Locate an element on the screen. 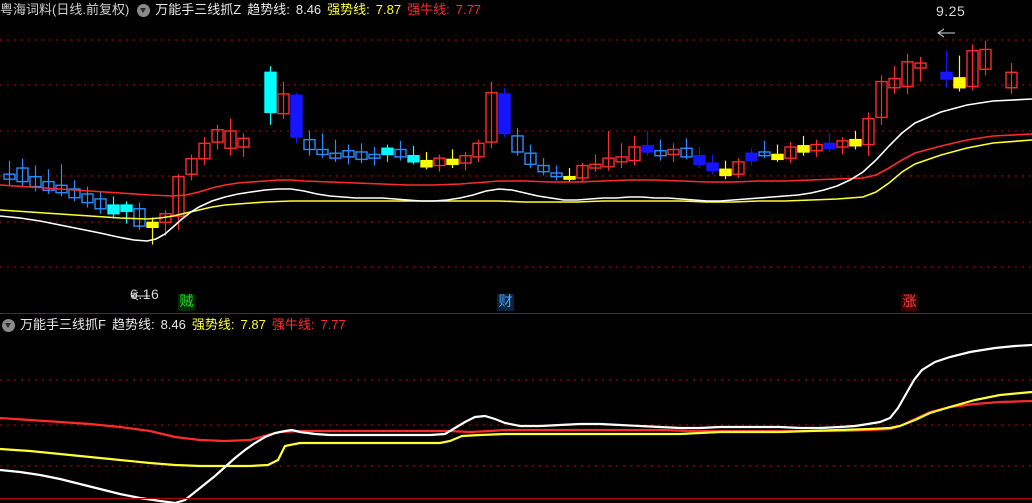 The height and width of the screenshot is (503, 1032). bull-line-label: 强牛线: is located at coordinates (428, 9).